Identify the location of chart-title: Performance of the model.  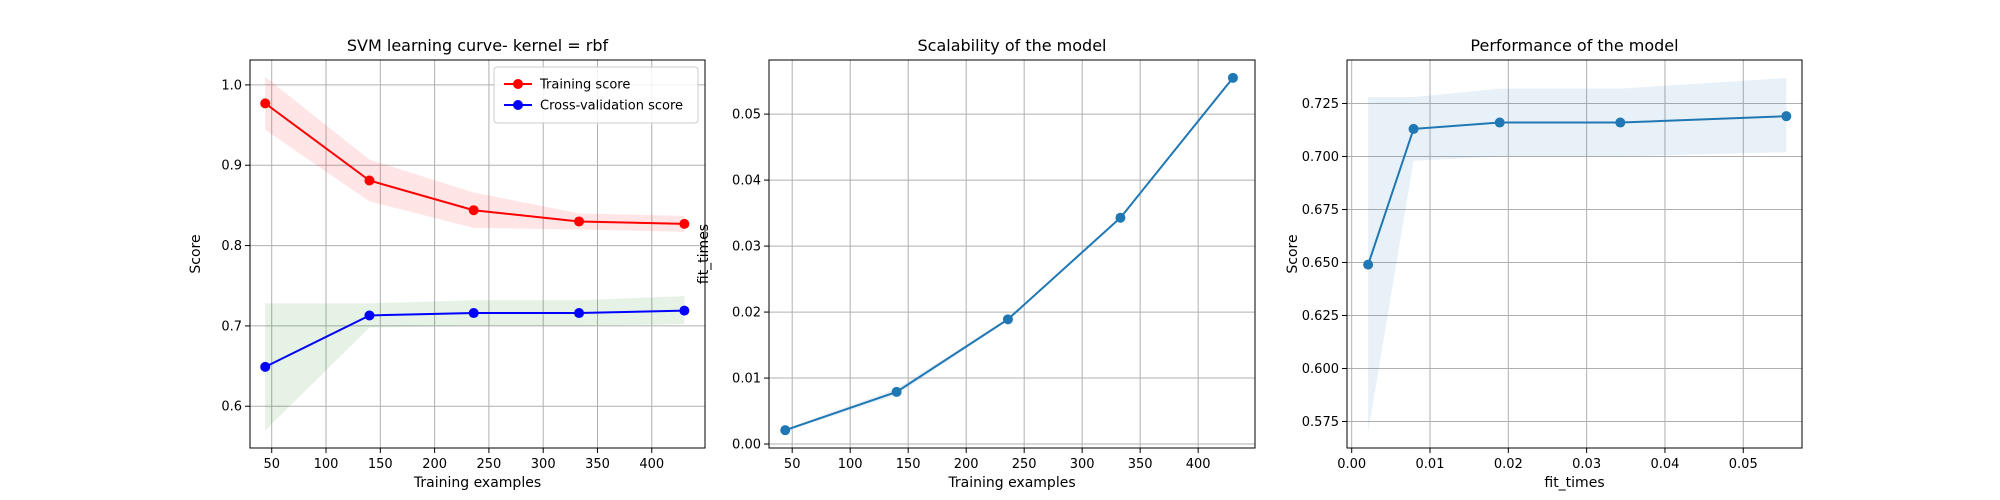
(1574, 45).